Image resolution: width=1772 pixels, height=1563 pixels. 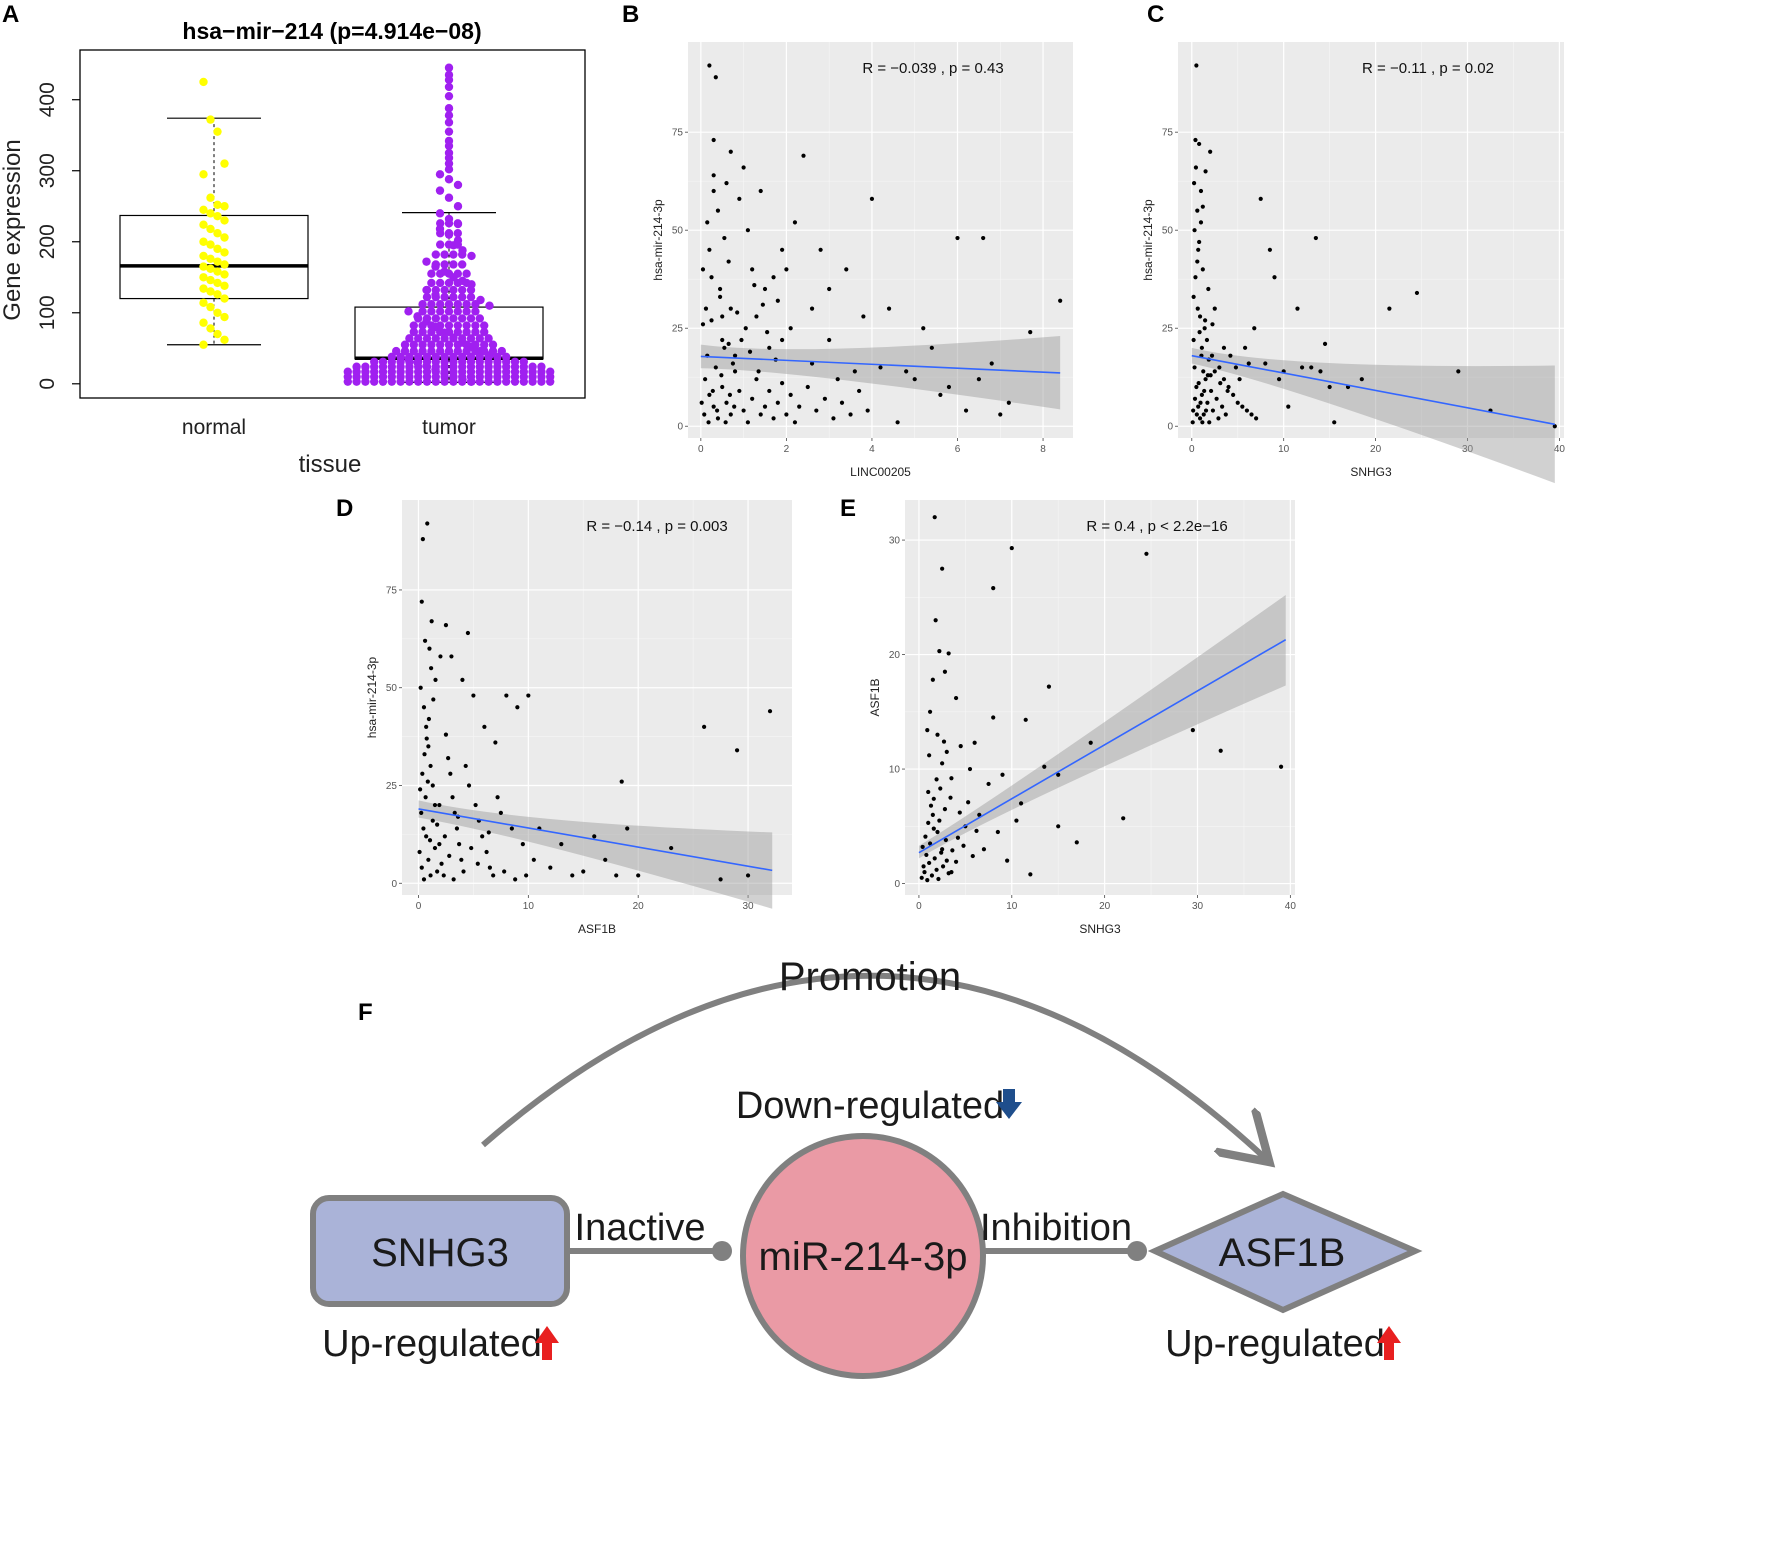 I want to click on y-tick-label: 75, so click(x=392, y=590).